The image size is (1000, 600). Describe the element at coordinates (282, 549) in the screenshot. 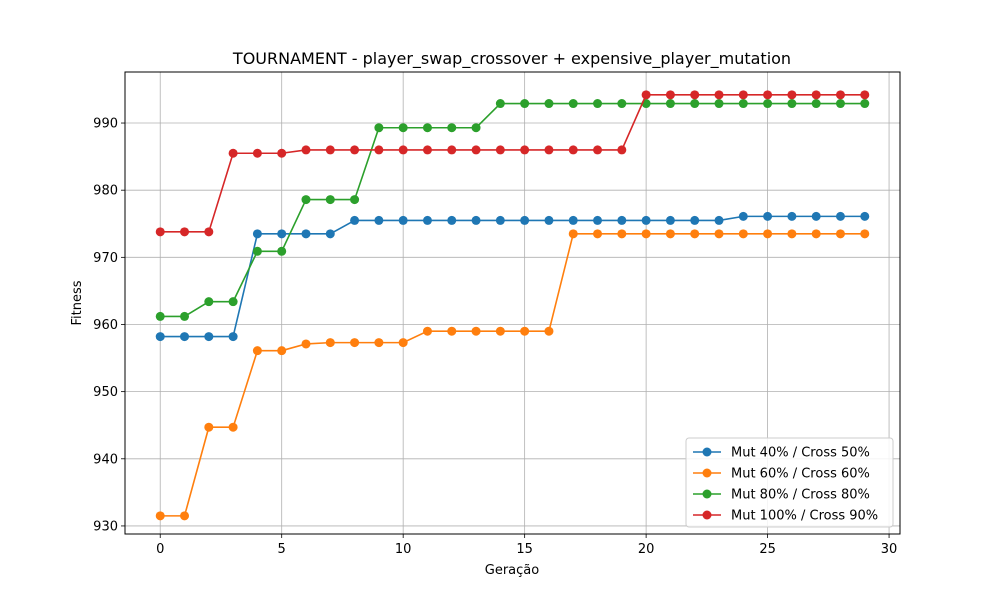

I see `x-tick-label: 5` at that location.